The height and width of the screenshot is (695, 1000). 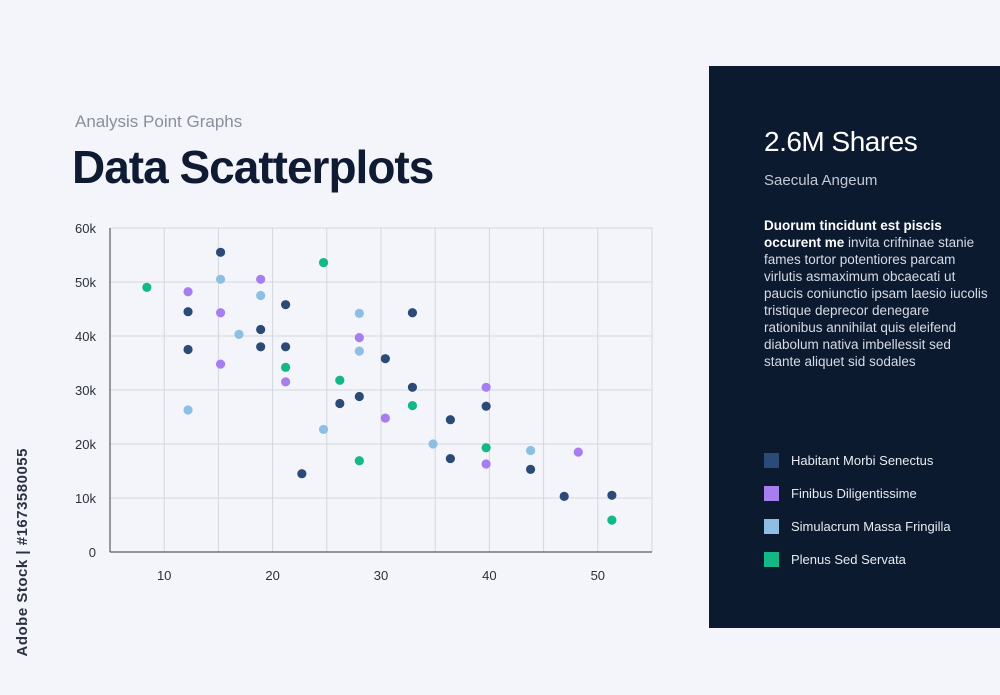 What do you see at coordinates (92, 552) in the screenshot?
I see `y-tick-label: 0` at bounding box center [92, 552].